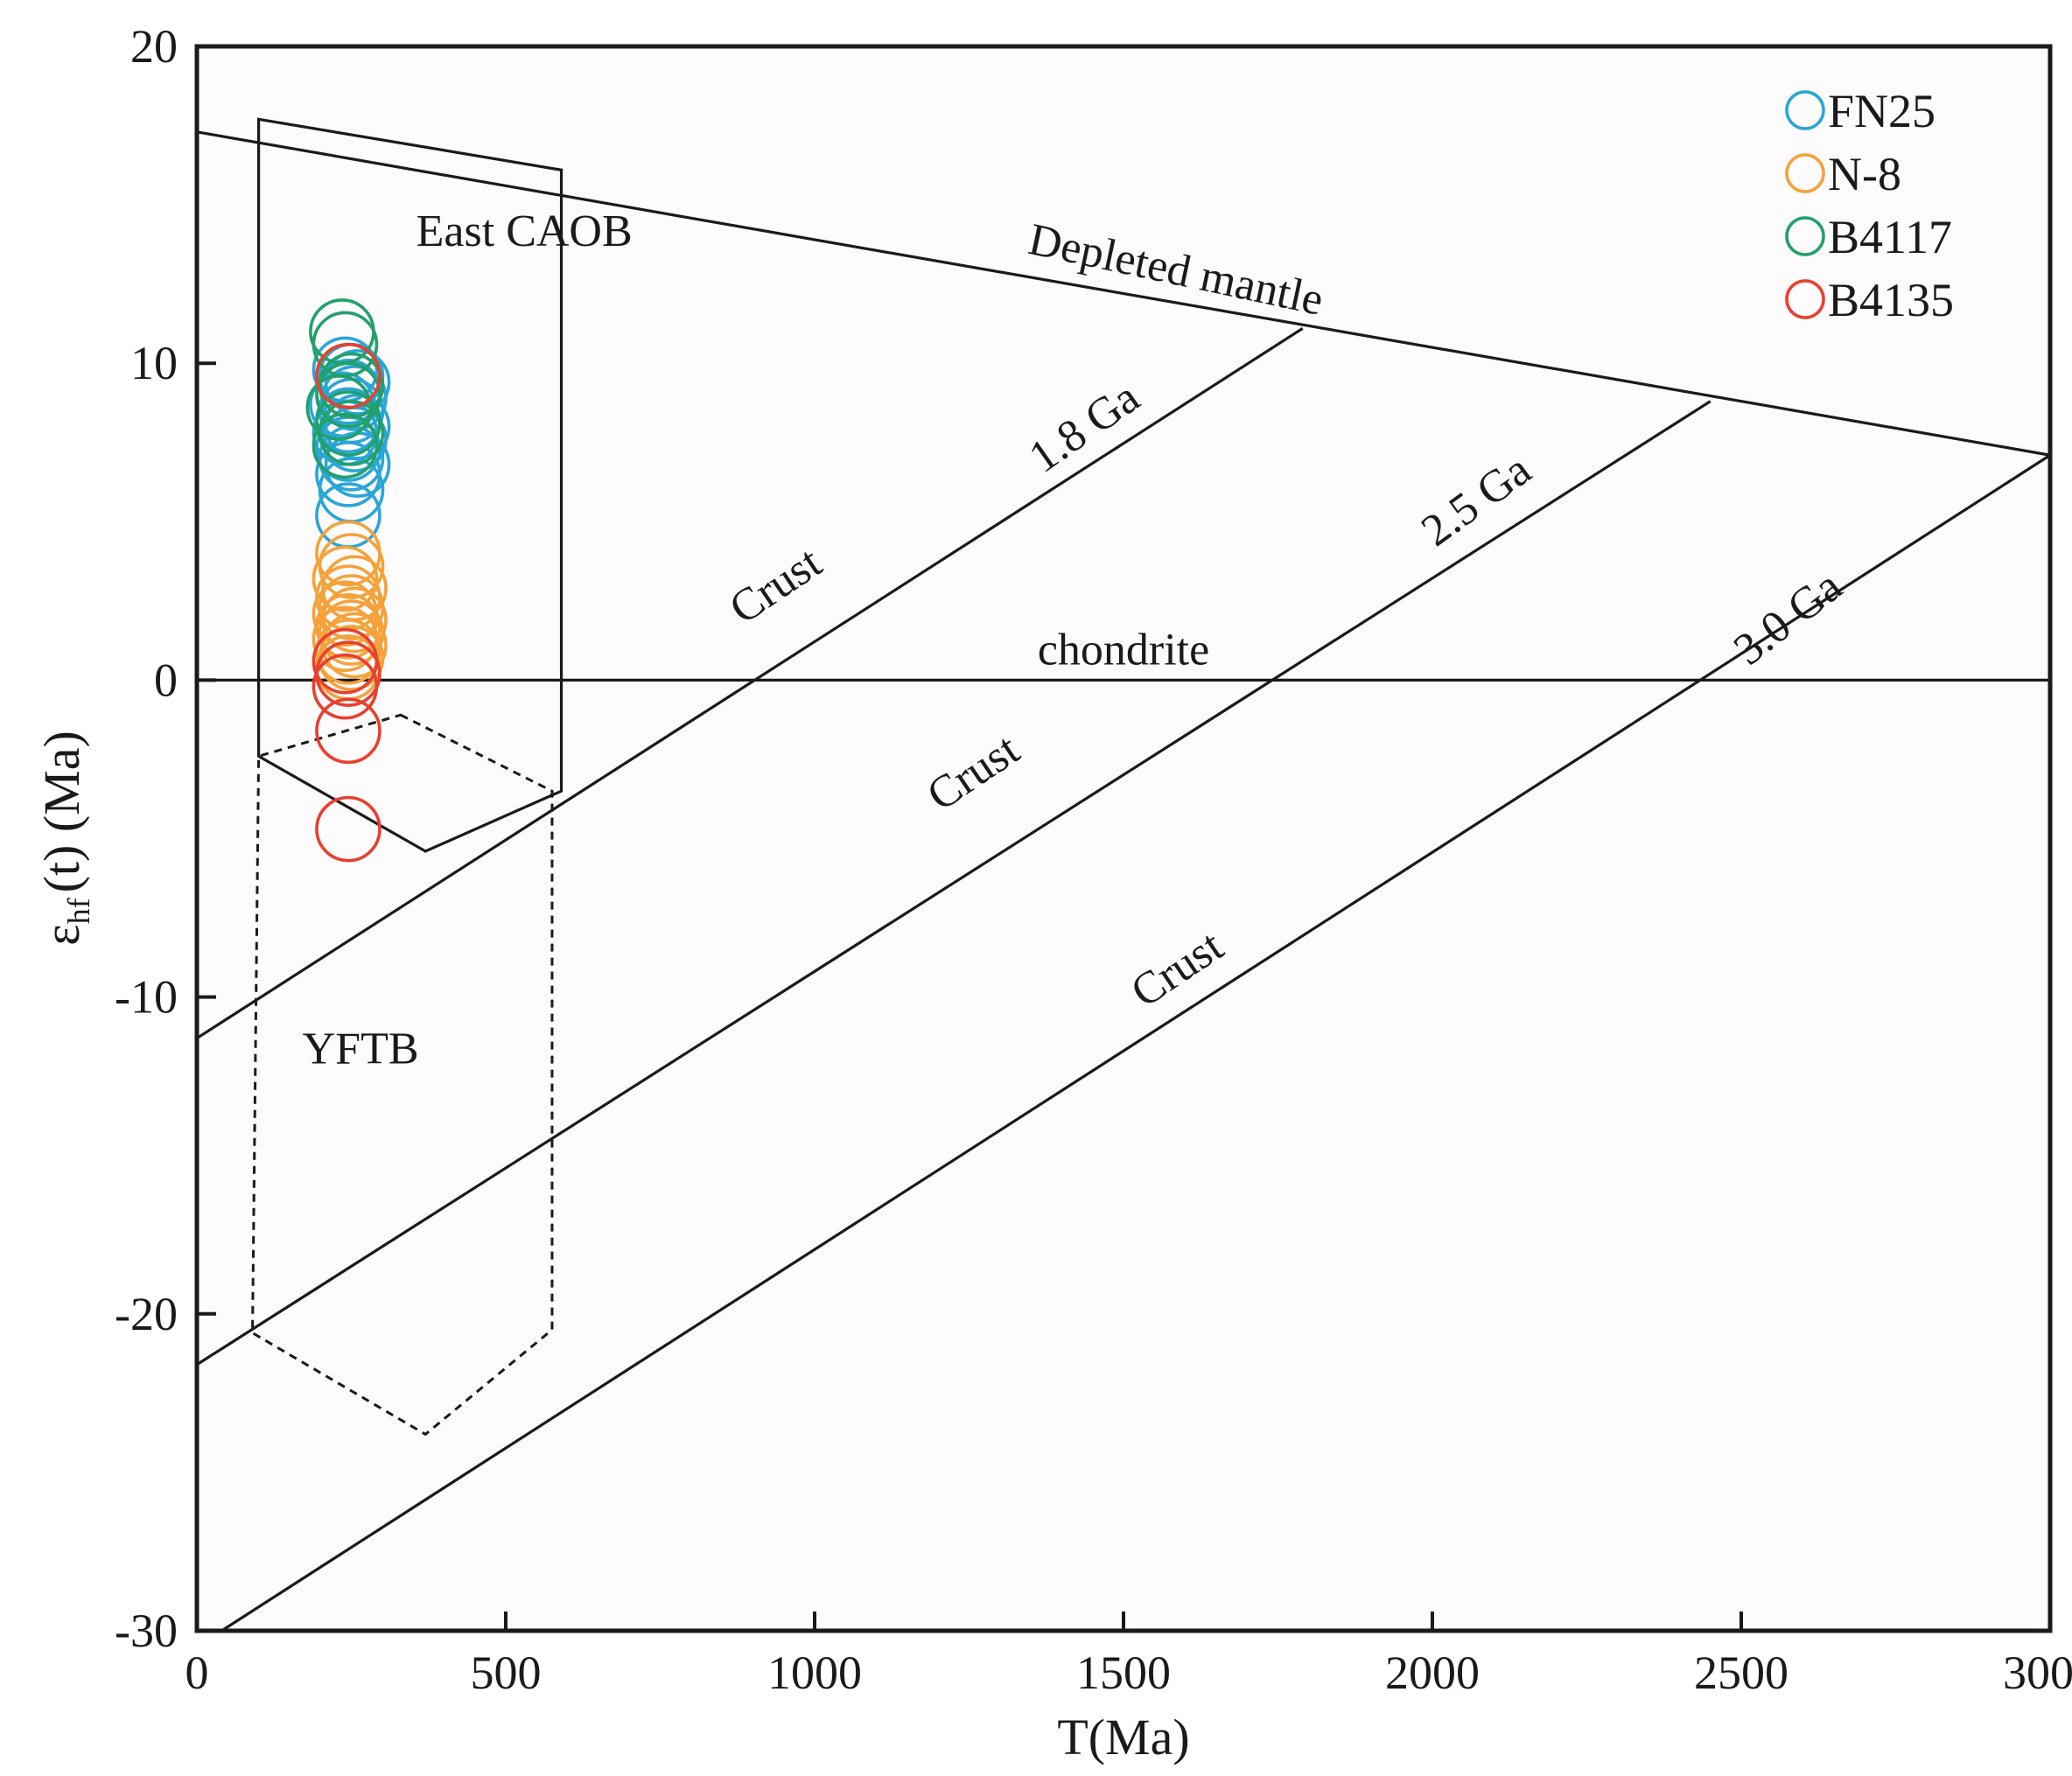 This screenshot has width=2072, height=1776. What do you see at coordinates (814, 1673) in the screenshot?
I see `x-tick-label-1000: 1000` at bounding box center [814, 1673].